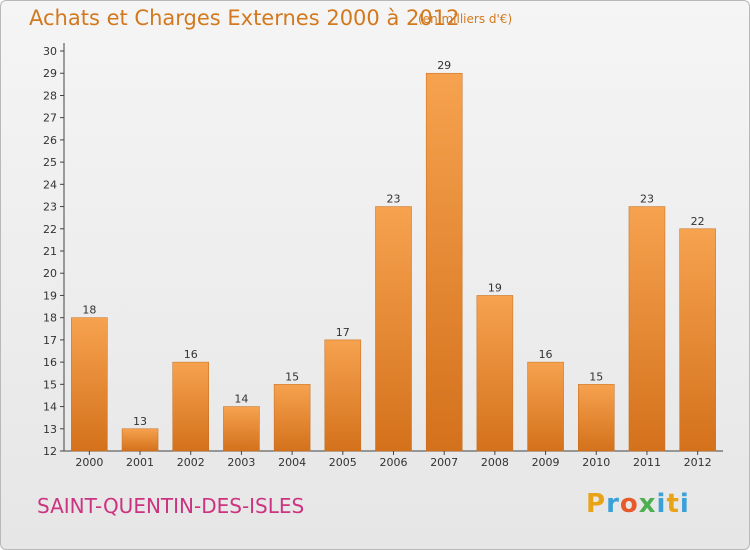  What do you see at coordinates (444, 65) in the screenshot?
I see `bar-value-label: 29` at bounding box center [444, 65].